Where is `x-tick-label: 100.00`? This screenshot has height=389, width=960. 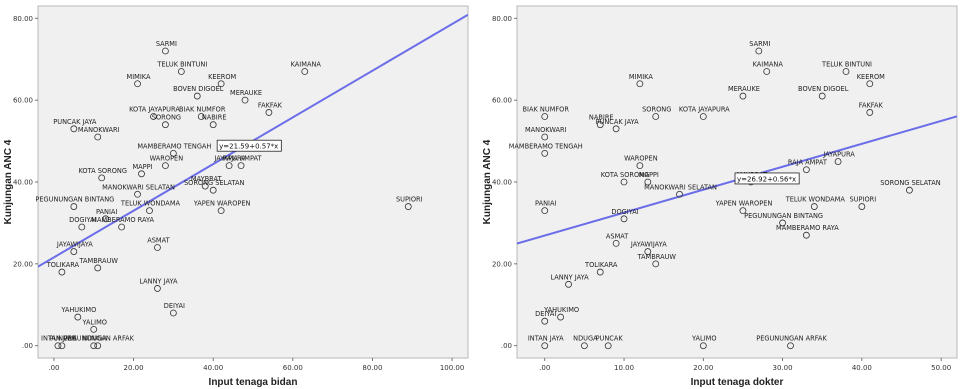 x-tick-label: 100.00 is located at coordinates (452, 368).